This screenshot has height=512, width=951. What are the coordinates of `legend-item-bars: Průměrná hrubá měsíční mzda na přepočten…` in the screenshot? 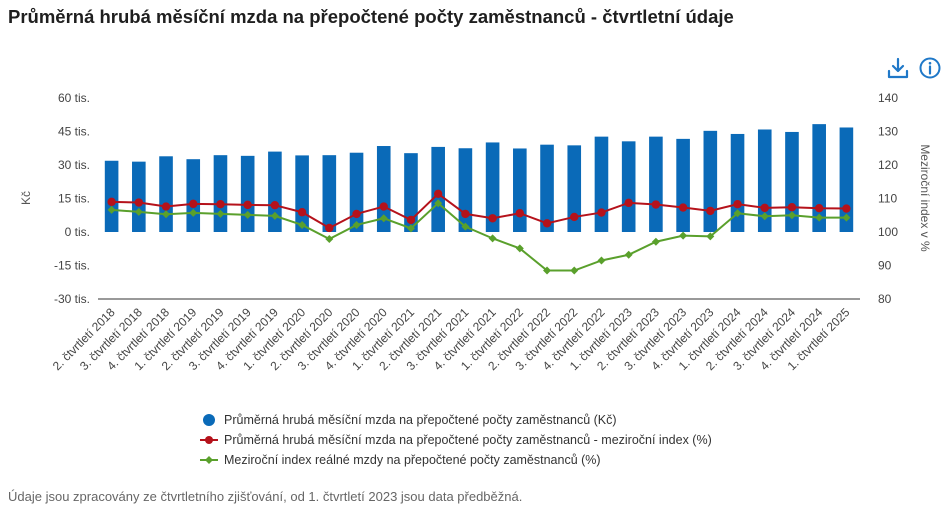 It's located at (456, 420).